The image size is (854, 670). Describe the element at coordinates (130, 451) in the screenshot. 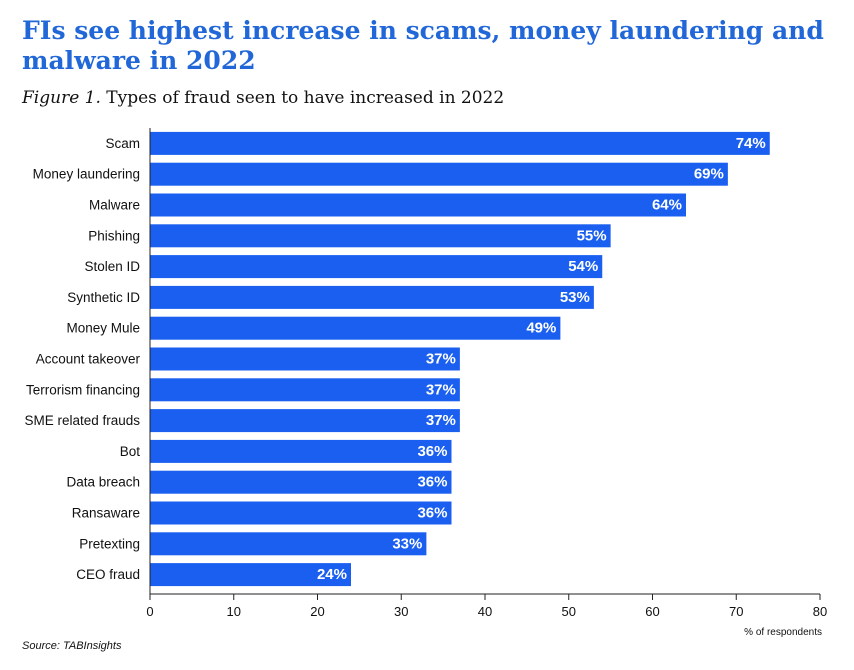

I see `category-label: Bot` at that location.